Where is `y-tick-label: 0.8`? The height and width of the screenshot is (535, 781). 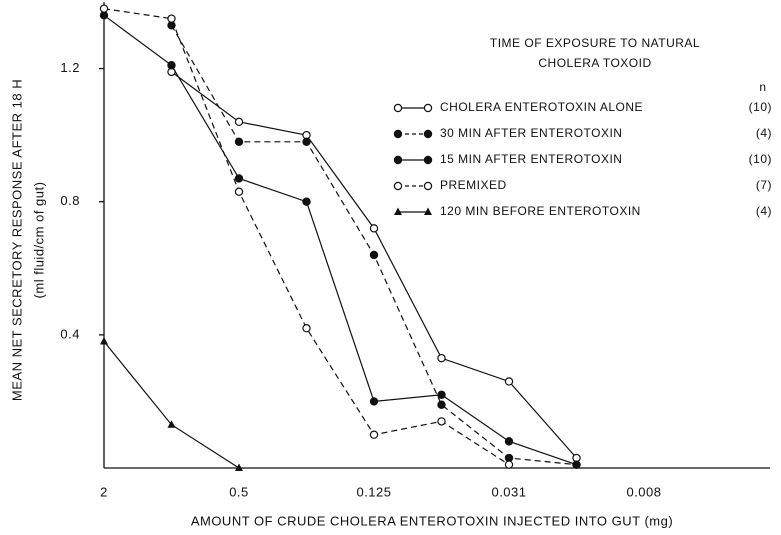
y-tick-label: 0.8 is located at coordinates (70, 200).